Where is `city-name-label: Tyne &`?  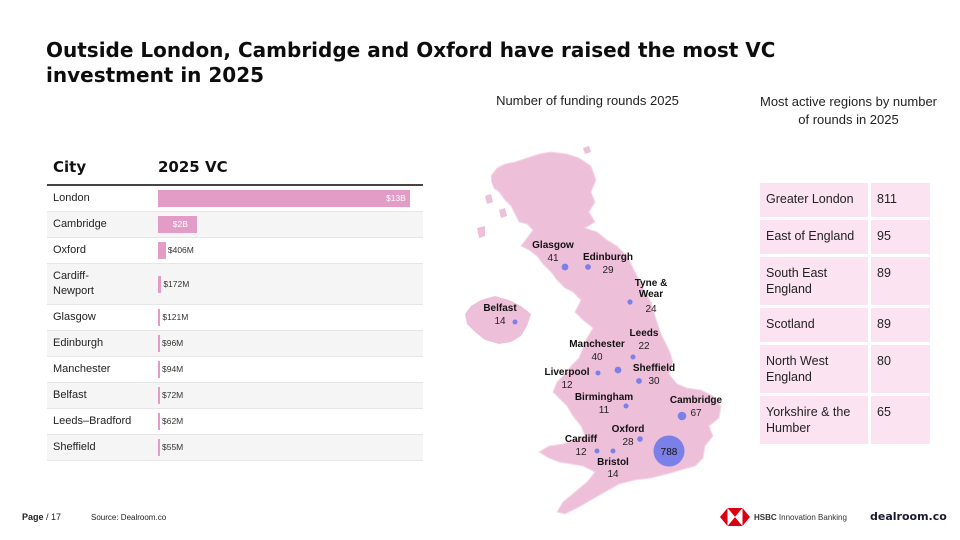
city-name-label: Tyne & is located at coordinates (651, 283).